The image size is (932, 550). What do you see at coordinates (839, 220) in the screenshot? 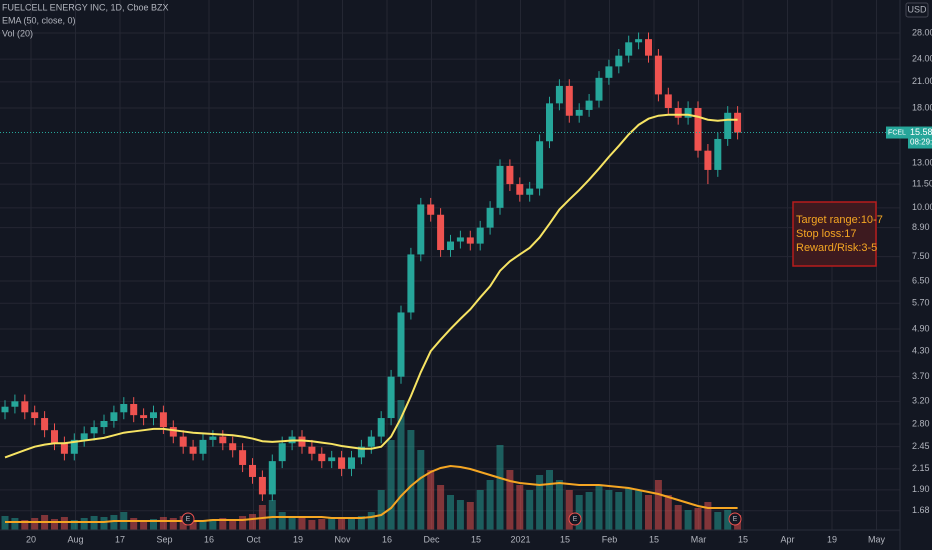
I see `annotation-line: Target range:10-7` at bounding box center [839, 220].